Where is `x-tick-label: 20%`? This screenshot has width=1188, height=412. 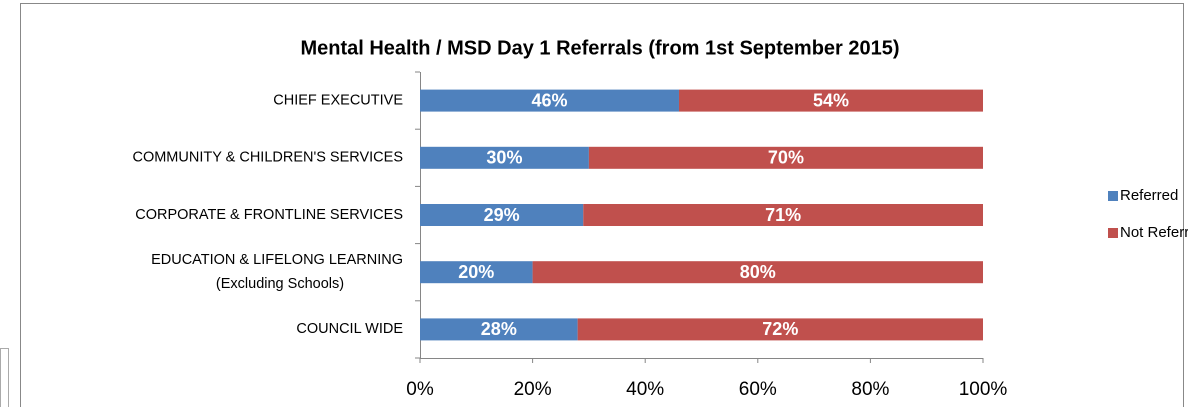 x-tick-label: 20% is located at coordinates (533, 389).